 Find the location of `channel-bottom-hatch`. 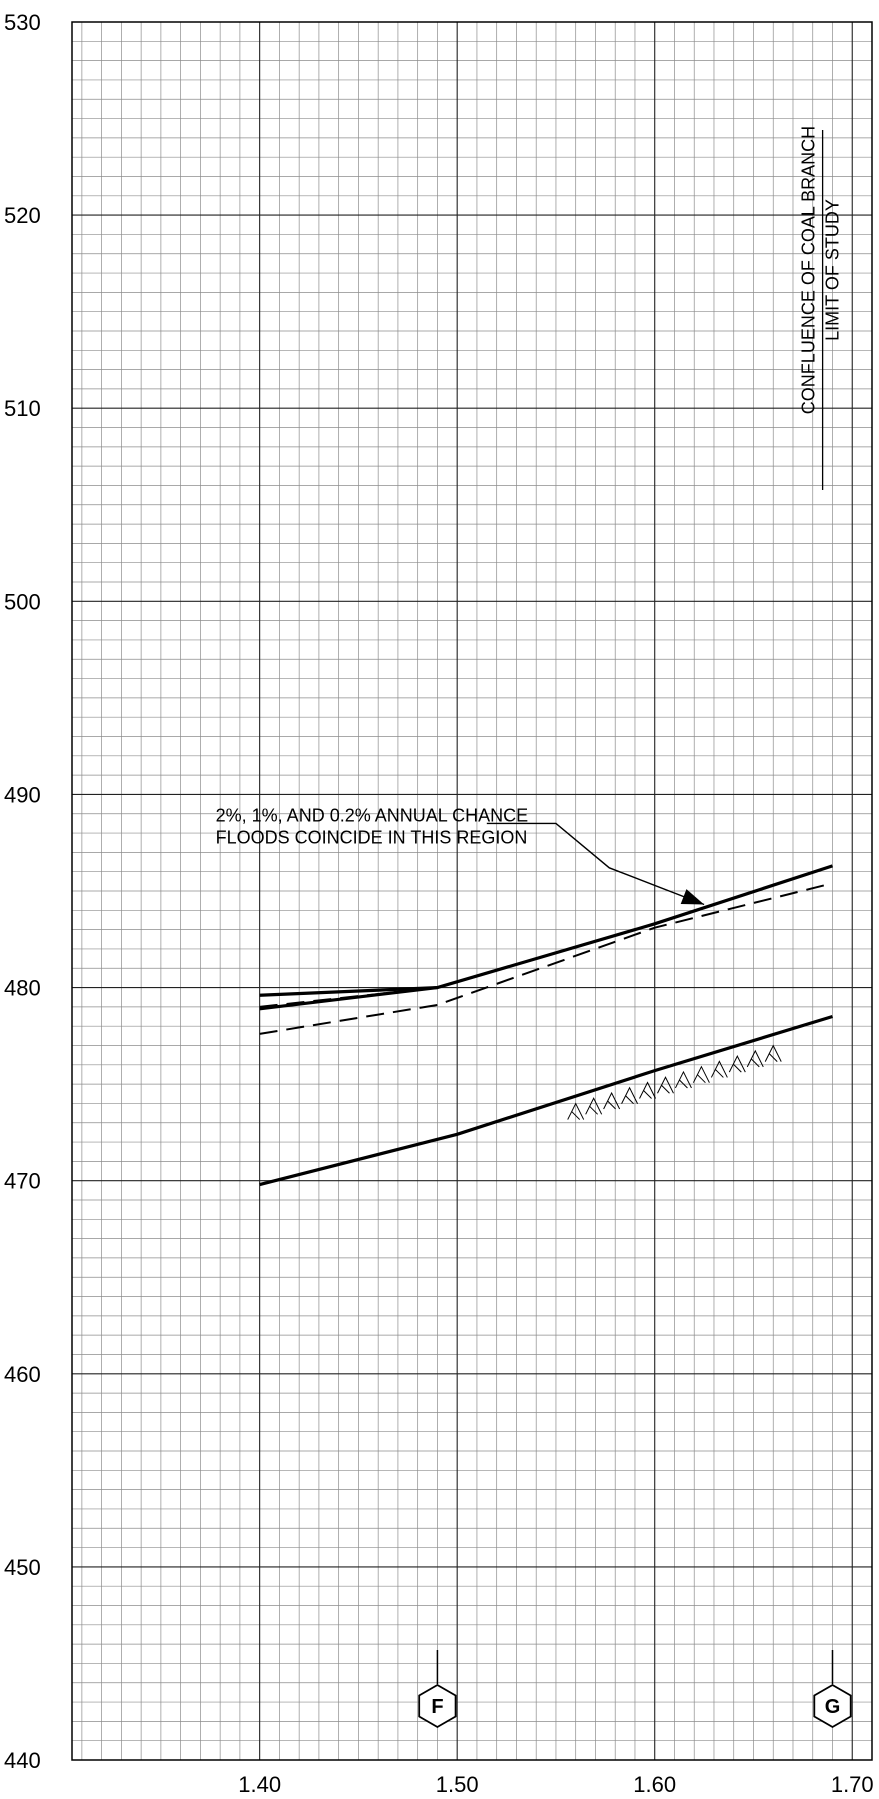

channel-bottom-hatch is located at coordinates (674, 1082).